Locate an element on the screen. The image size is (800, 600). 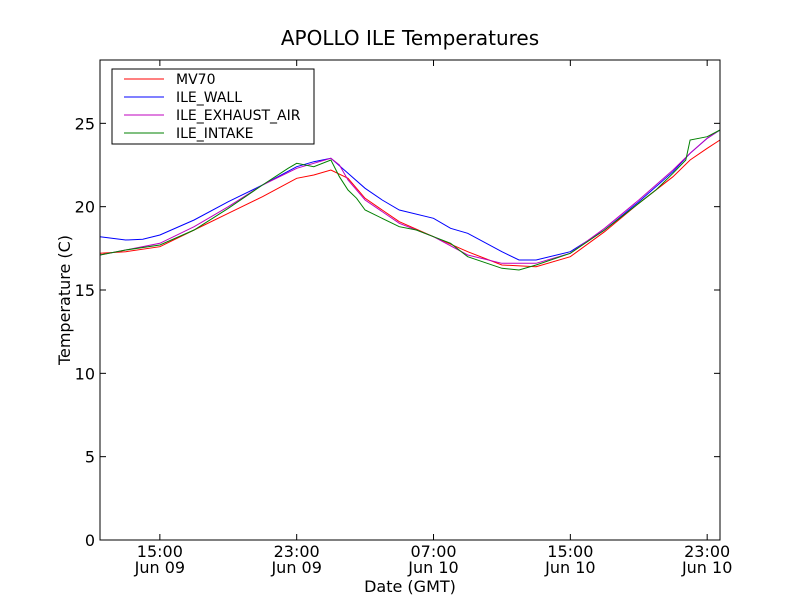
y-tick-label: 25 is located at coordinates (85, 123).